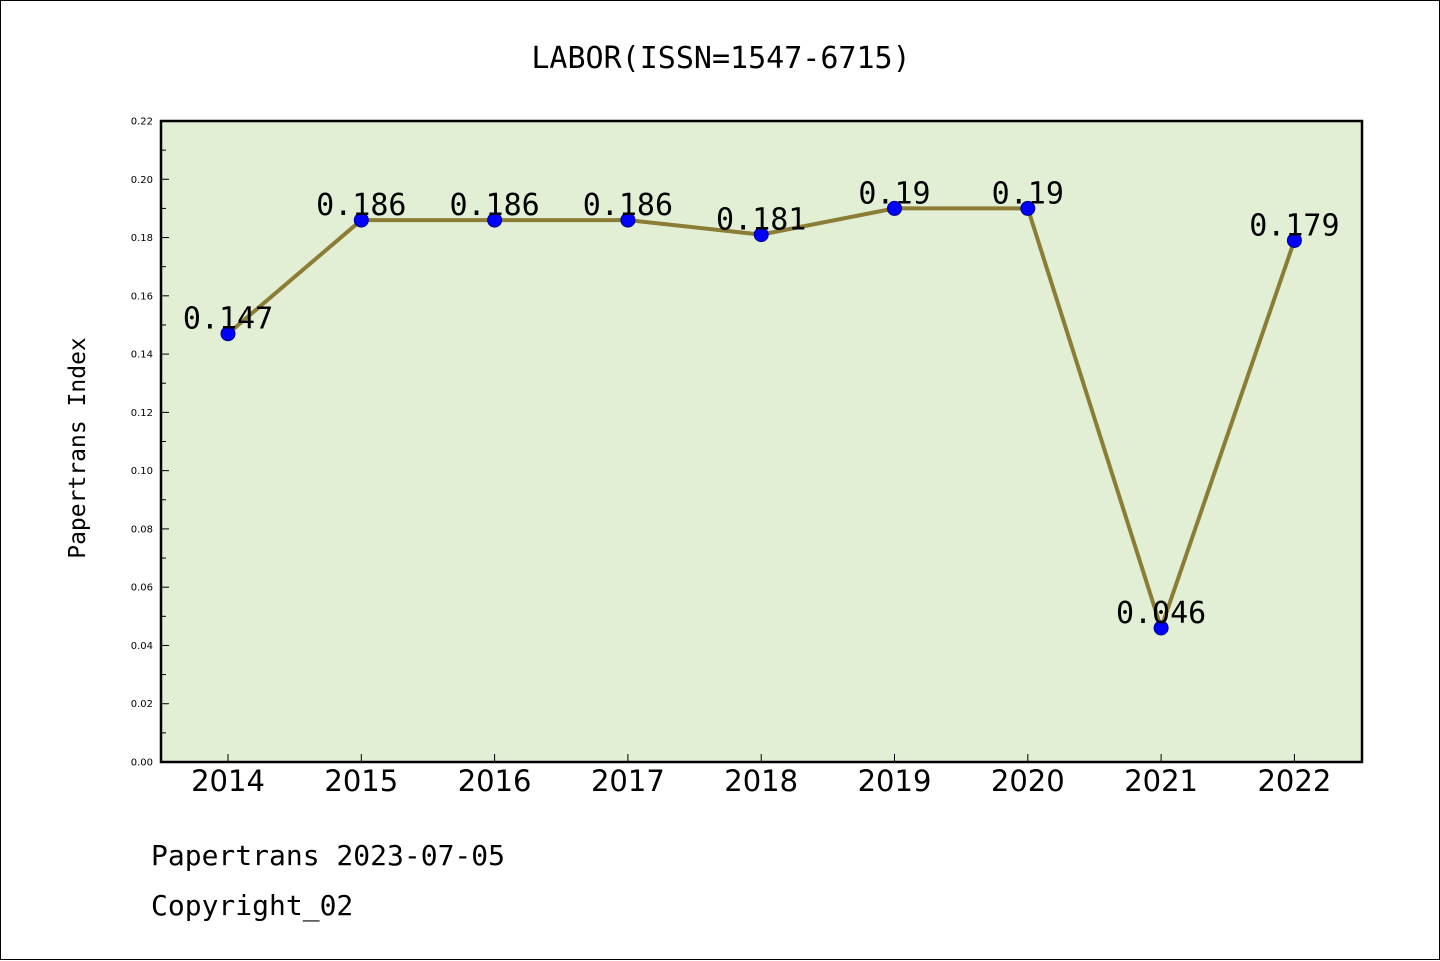 The image size is (1440, 961). I want to click on x-tick-label: 2017, so click(628, 781).